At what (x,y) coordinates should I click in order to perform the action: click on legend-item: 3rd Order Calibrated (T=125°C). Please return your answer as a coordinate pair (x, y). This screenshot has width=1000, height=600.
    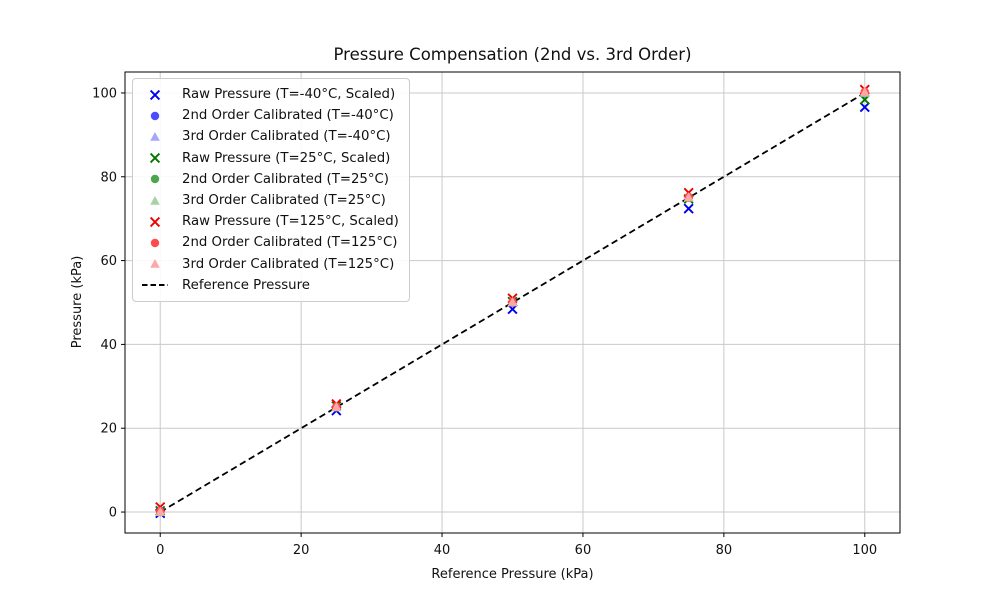
    Looking at the image, I should click on (269, 264).